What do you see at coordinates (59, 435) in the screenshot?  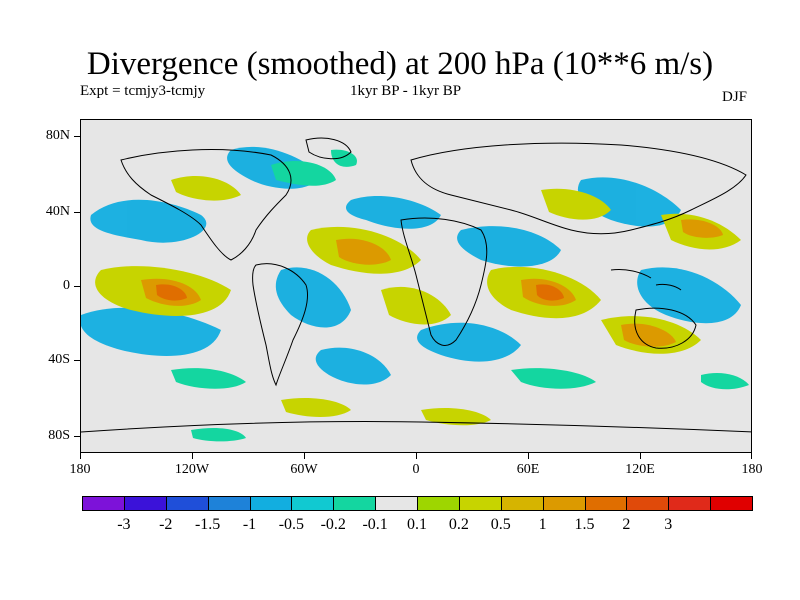 I see `lat-tick-label: 80S` at bounding box center [59, 435].